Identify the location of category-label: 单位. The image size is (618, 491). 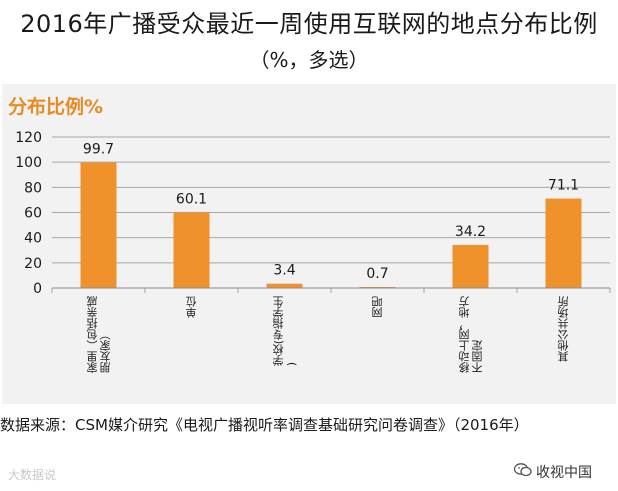
(191, 307).